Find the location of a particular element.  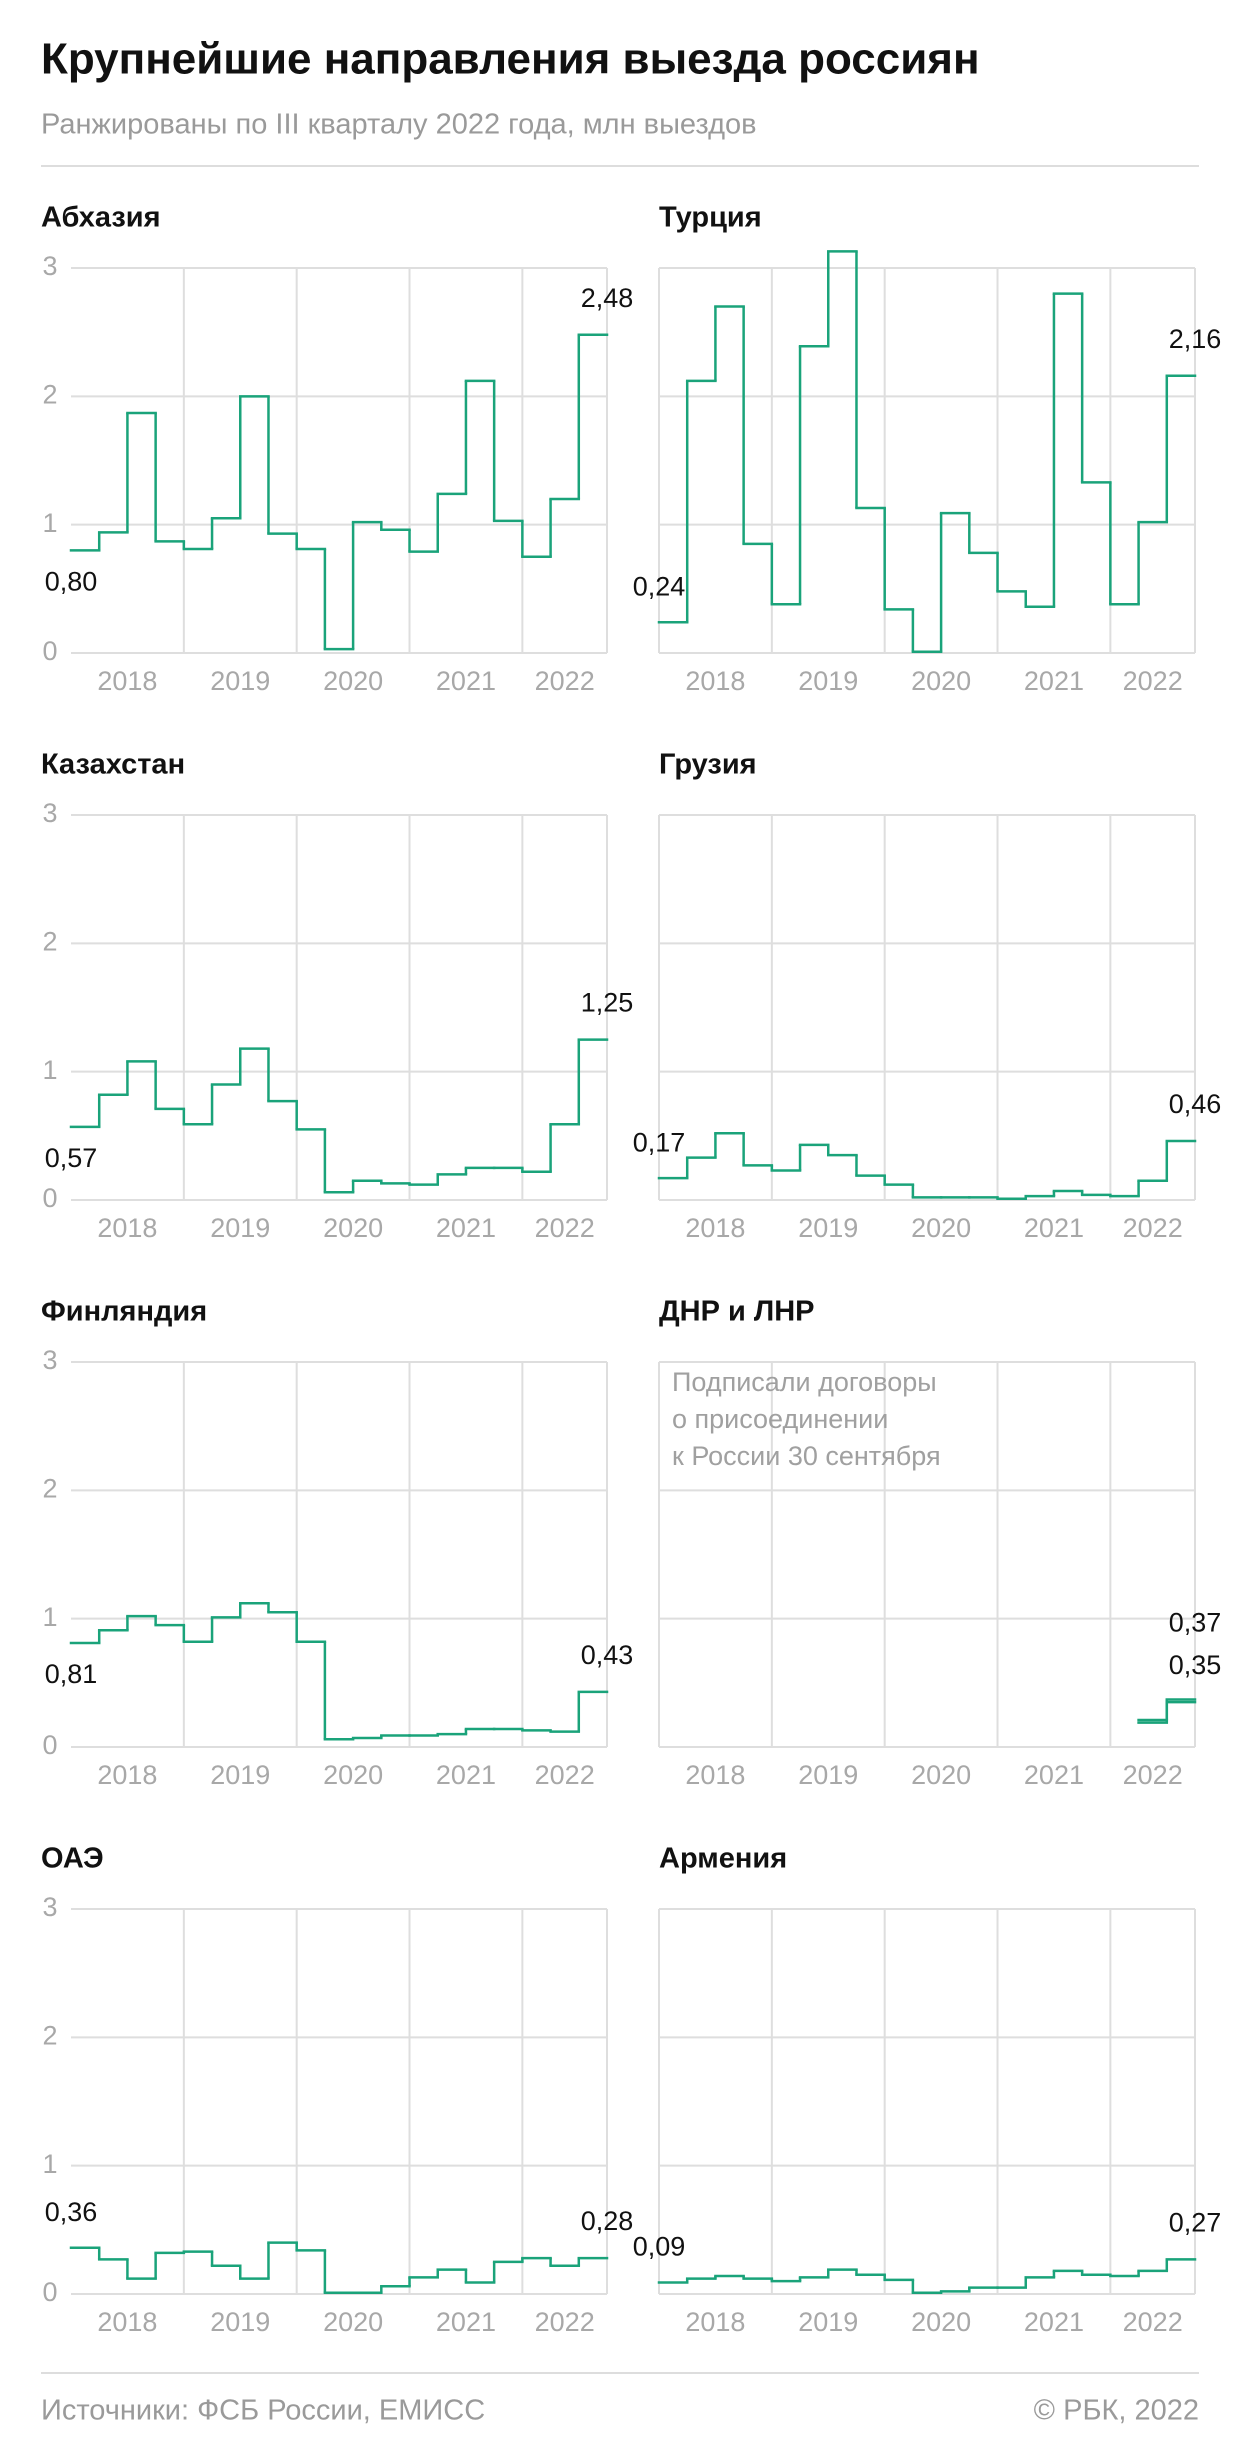

panel-title: Армения is located at coordinates (723, 1859).